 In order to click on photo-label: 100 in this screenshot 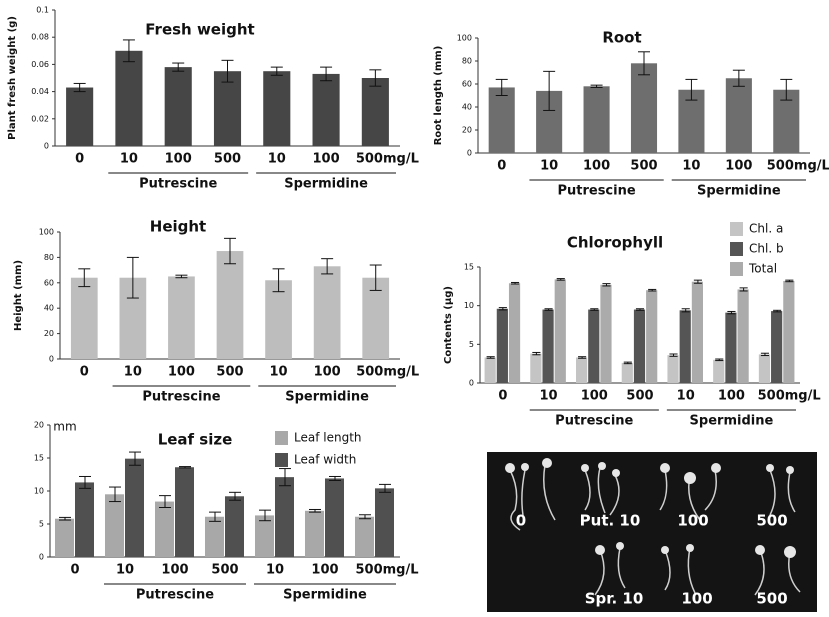, I will do `click(696, 599)`.